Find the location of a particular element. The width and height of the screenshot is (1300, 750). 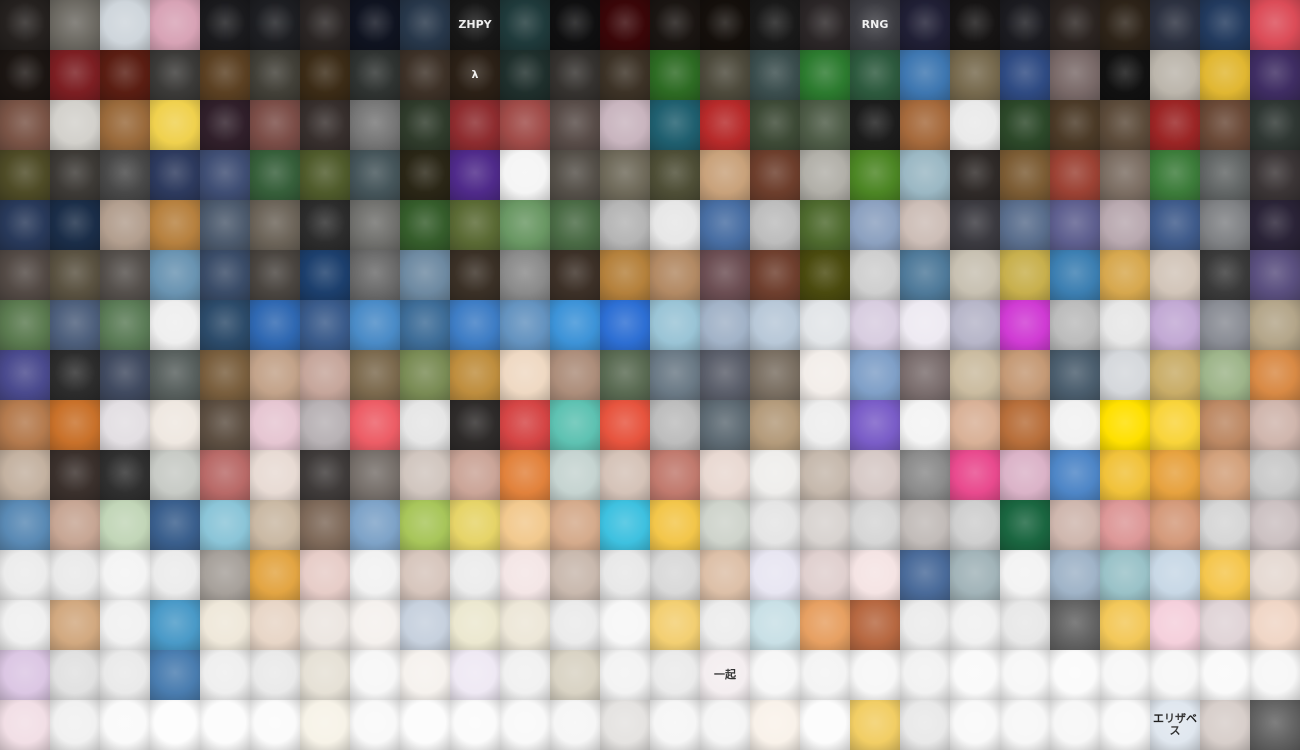

thumbnail-text: ZHPY is located at coordinates (475, 25).